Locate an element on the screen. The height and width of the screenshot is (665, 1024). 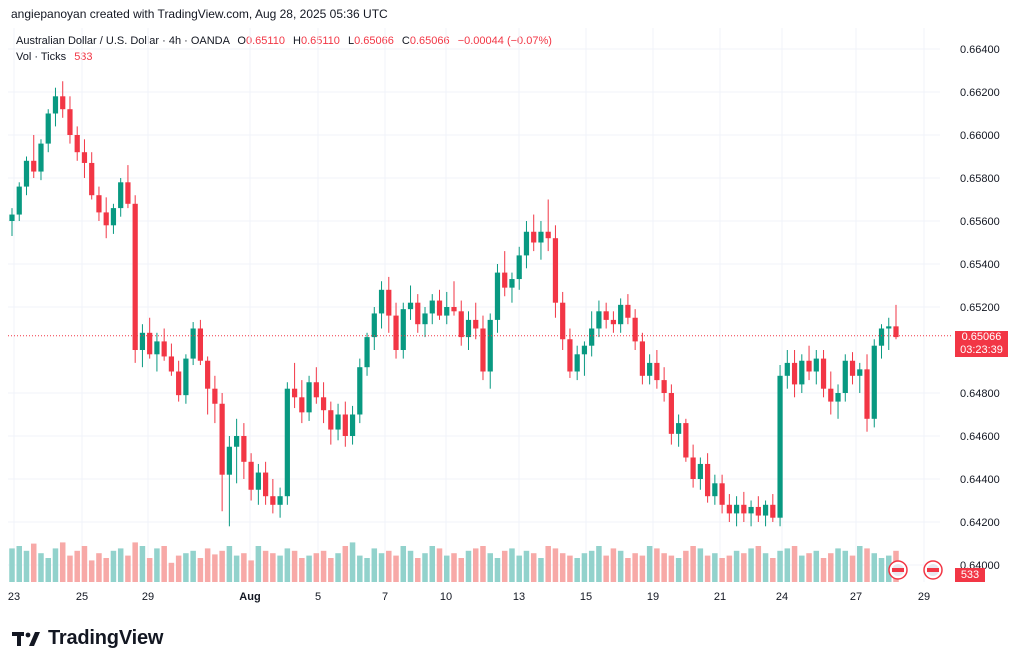
low-label: L is located at coordinates (351, 41).